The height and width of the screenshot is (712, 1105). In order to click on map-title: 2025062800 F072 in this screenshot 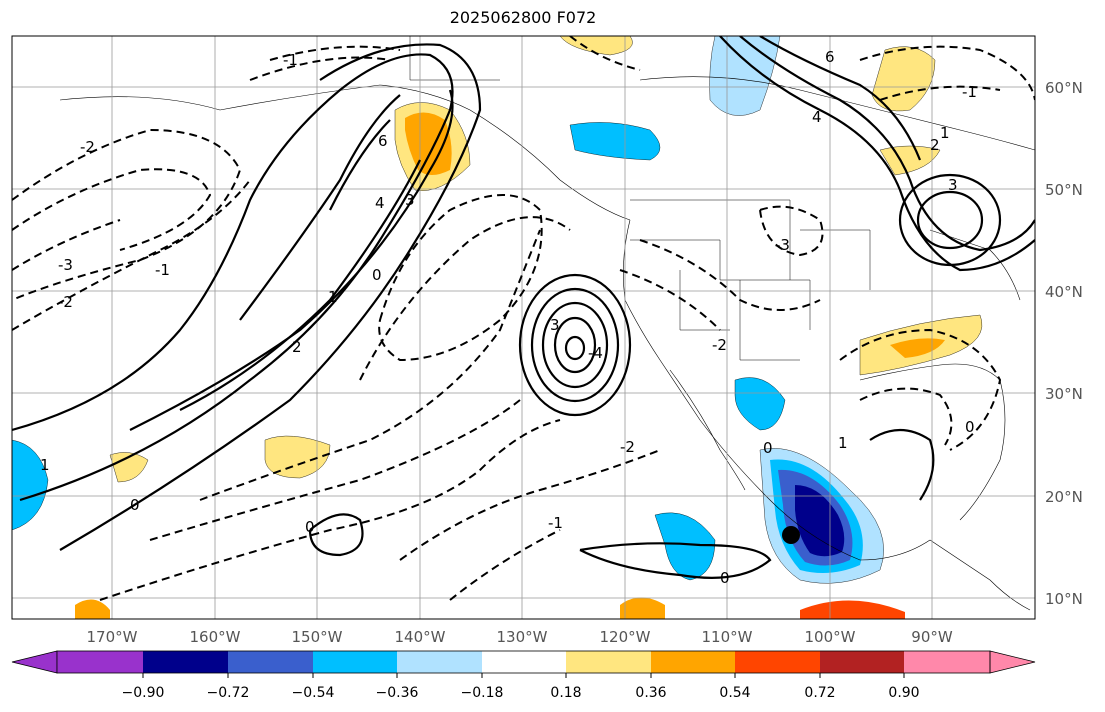, I will do `click(523, 17)`.